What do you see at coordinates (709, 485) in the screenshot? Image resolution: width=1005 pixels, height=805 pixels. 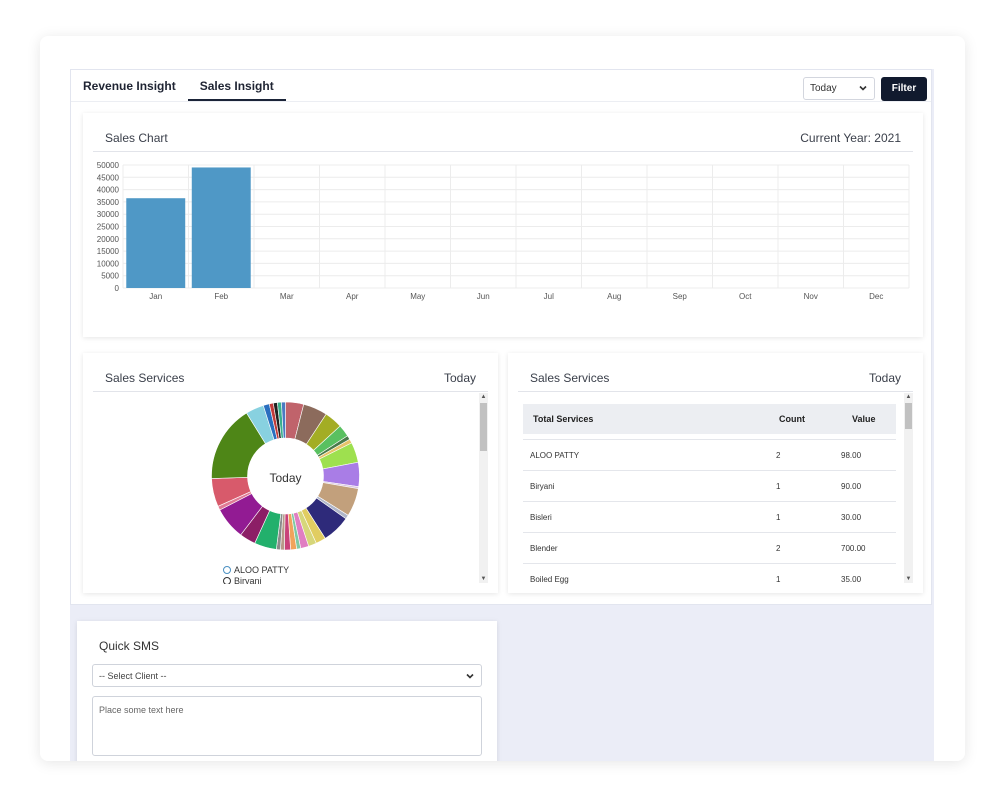 I see `table-row: Biryani 1 90.00` at bounding box center [709, 485].